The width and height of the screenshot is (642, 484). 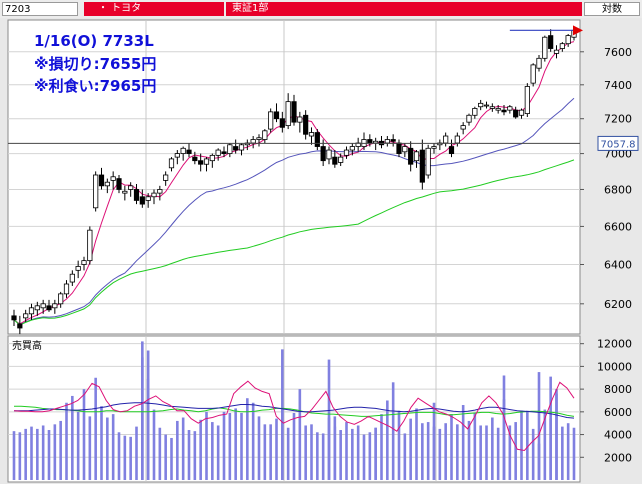 What do you see at coordinates (612, 9) in the screenshot?
I see `scale-toggle-button: 対数` at bounding box center [612, 9].